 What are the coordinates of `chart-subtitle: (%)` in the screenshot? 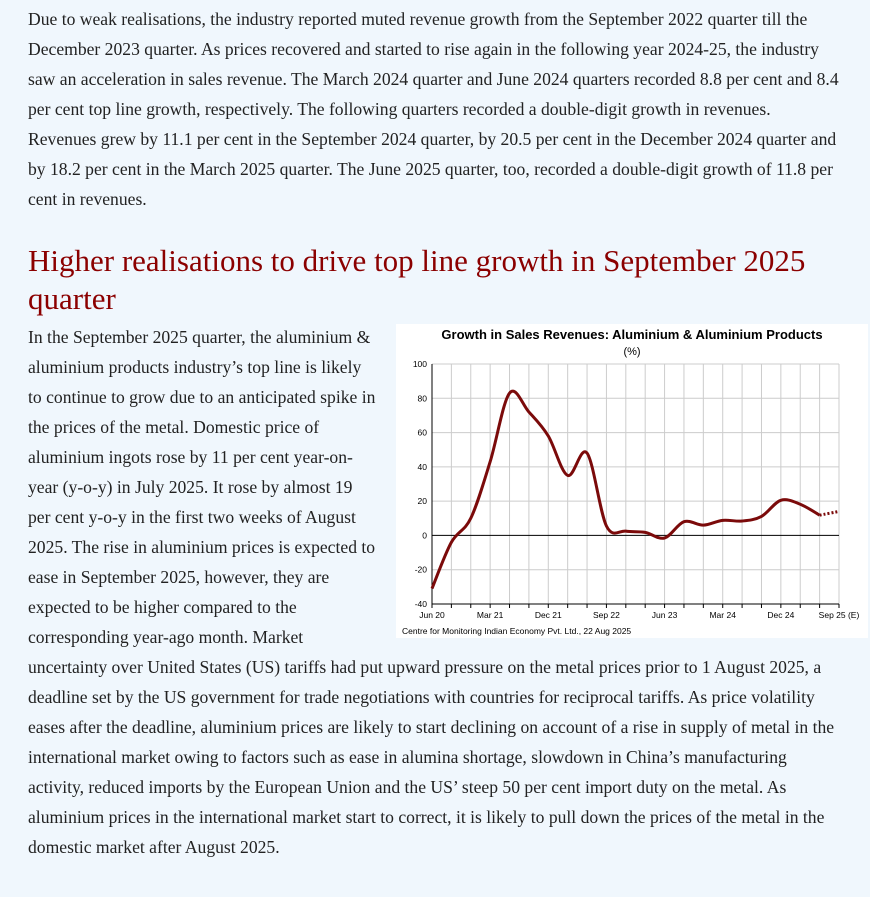 It's located at (631, 352).